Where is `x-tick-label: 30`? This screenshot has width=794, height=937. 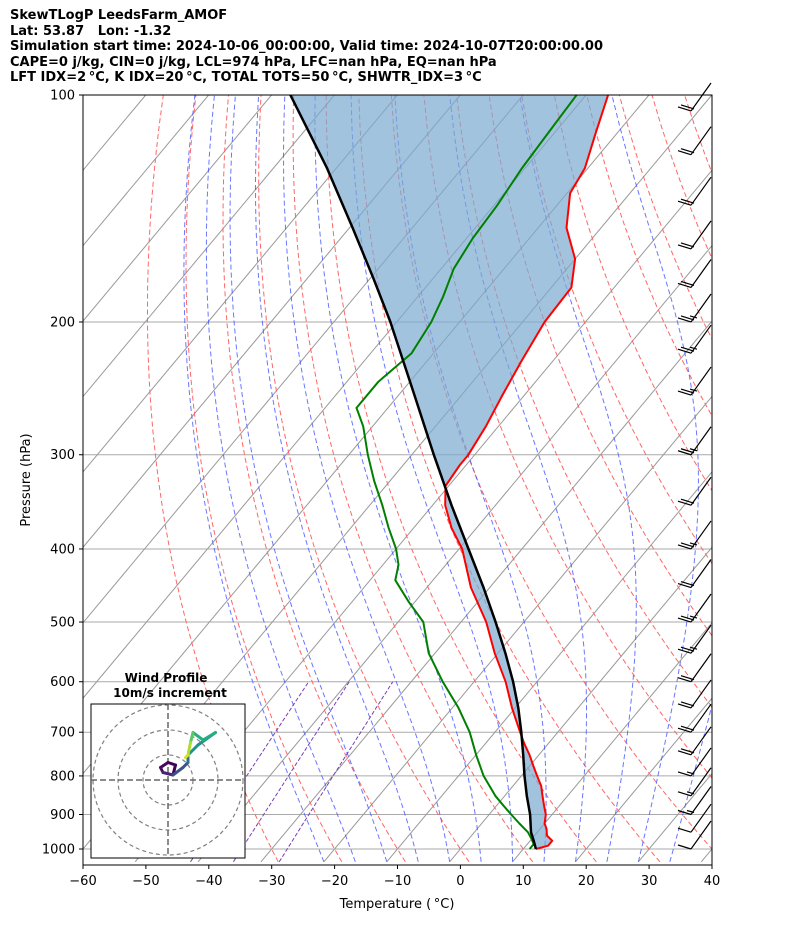
x-tick-label: 30 is located at coordinates (649, 881).